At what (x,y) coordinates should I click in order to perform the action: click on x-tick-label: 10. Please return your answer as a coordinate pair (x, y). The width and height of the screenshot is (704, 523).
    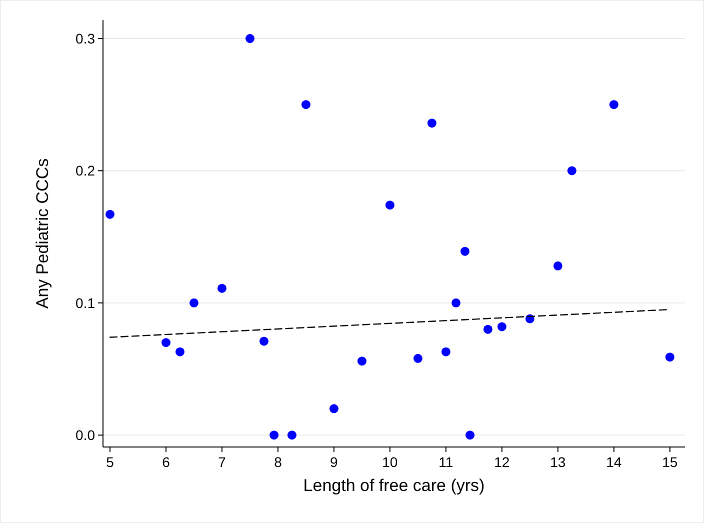
    Looking at the image, I should click on (390, 462).